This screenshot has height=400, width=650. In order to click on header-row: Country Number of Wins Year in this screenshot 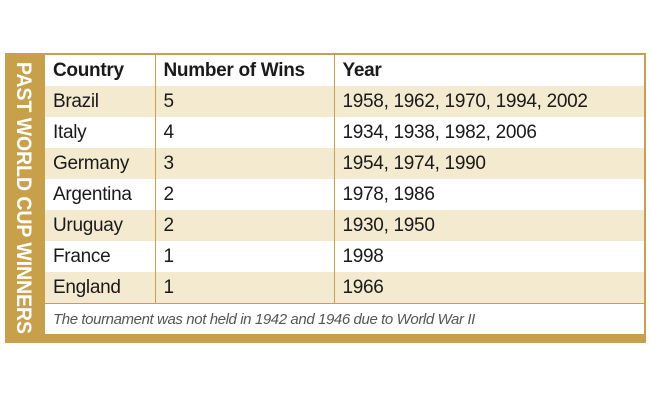, I will do `click(344, 70)`.